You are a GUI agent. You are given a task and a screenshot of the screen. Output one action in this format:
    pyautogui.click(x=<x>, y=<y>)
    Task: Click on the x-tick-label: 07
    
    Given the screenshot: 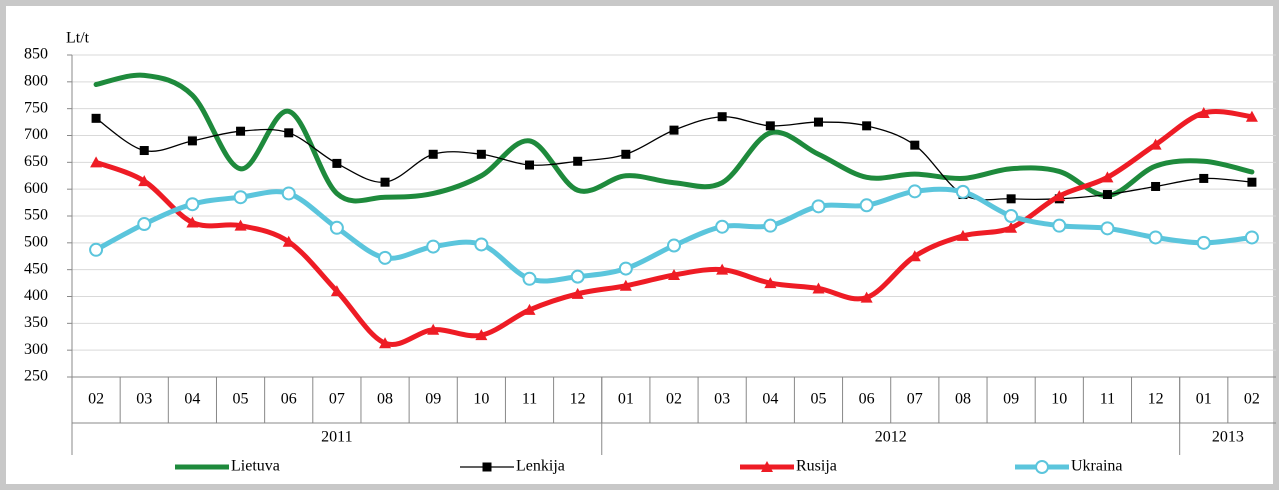 What is the action you would take?
    pyautogui.click(x=337, y=399)
    